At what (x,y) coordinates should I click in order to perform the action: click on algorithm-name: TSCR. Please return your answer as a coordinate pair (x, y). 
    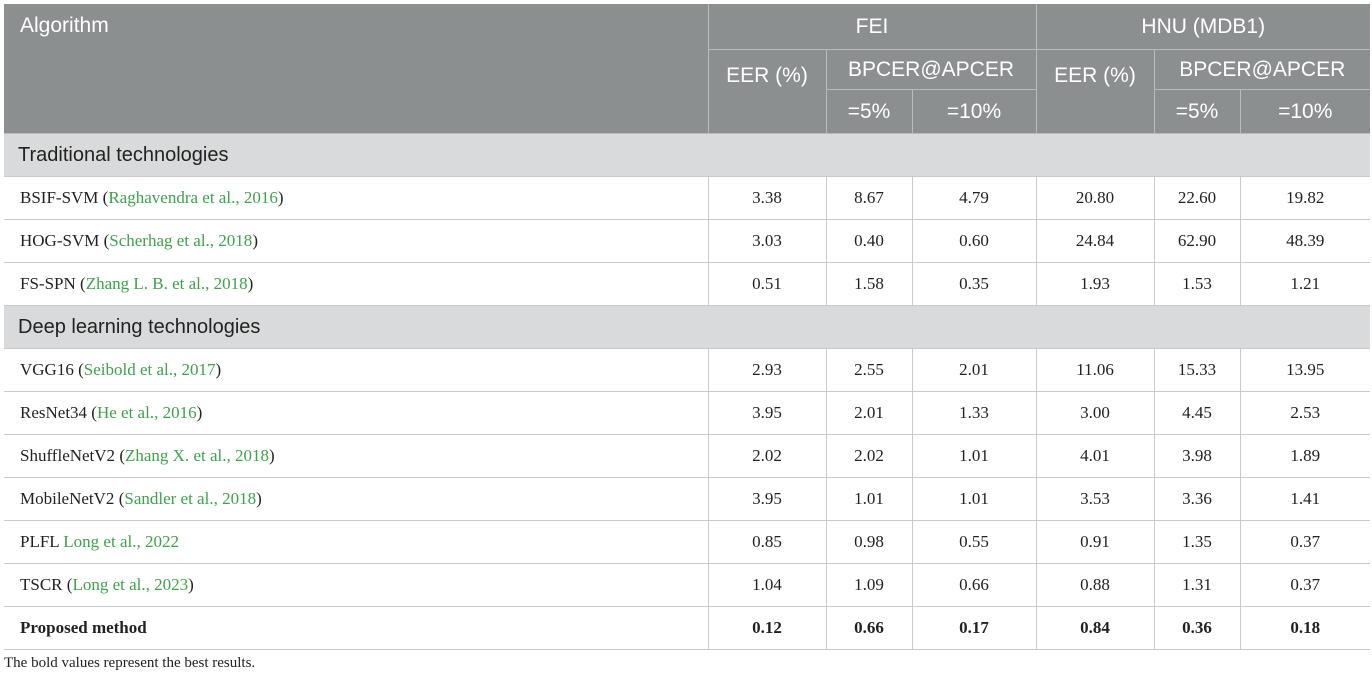
    Looking at the image, I should click on (41, 584).